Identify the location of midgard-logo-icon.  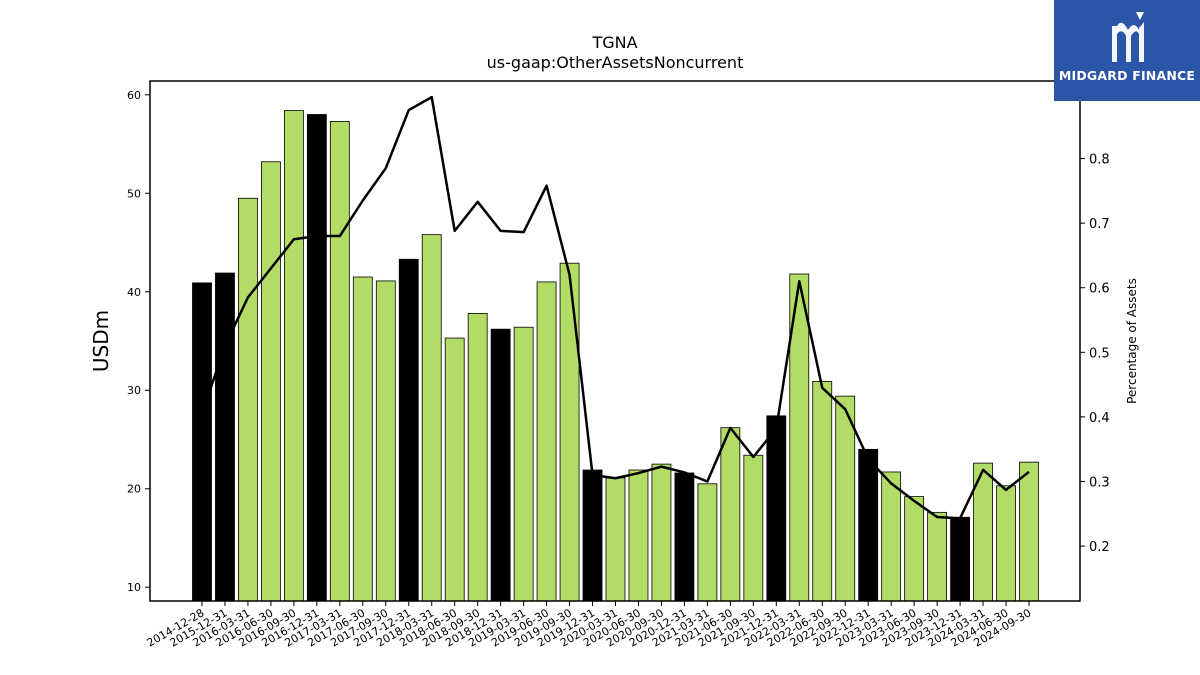
(1128, 37).